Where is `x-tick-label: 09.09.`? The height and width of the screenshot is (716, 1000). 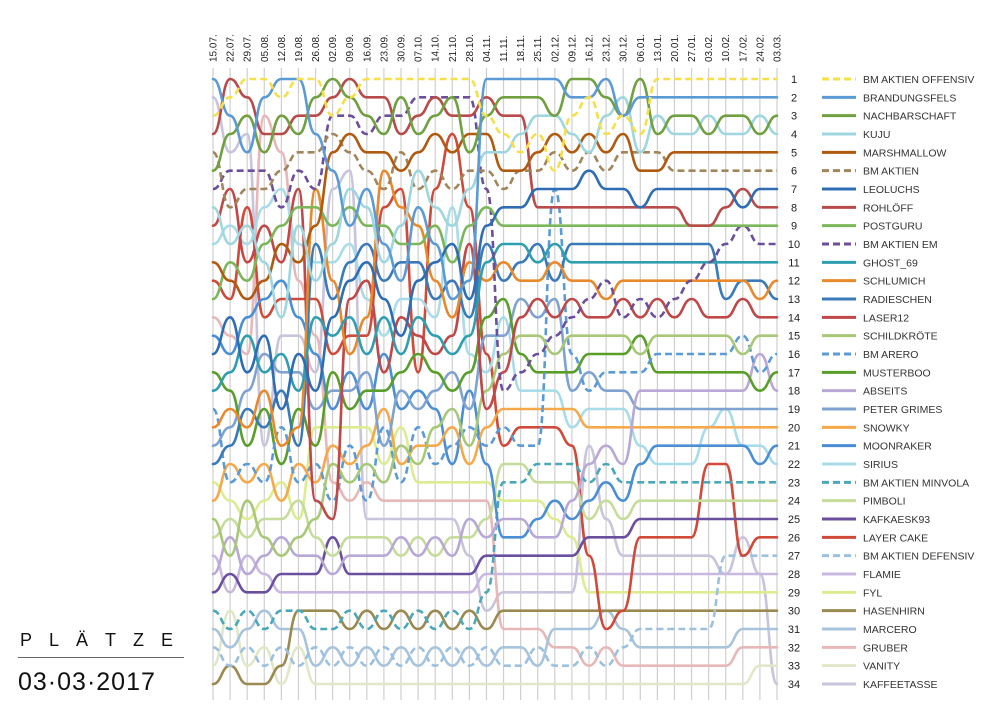 x-tick-label: 09.09. is located at coordinates (350, 48).